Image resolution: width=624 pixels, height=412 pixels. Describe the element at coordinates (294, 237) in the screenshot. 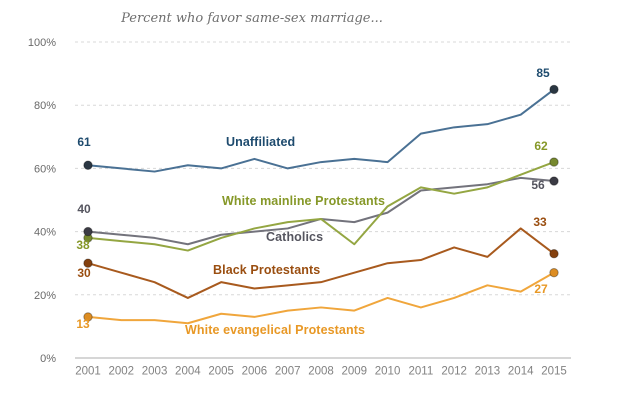

I see `series-label-catholics: Catholics` at that location.